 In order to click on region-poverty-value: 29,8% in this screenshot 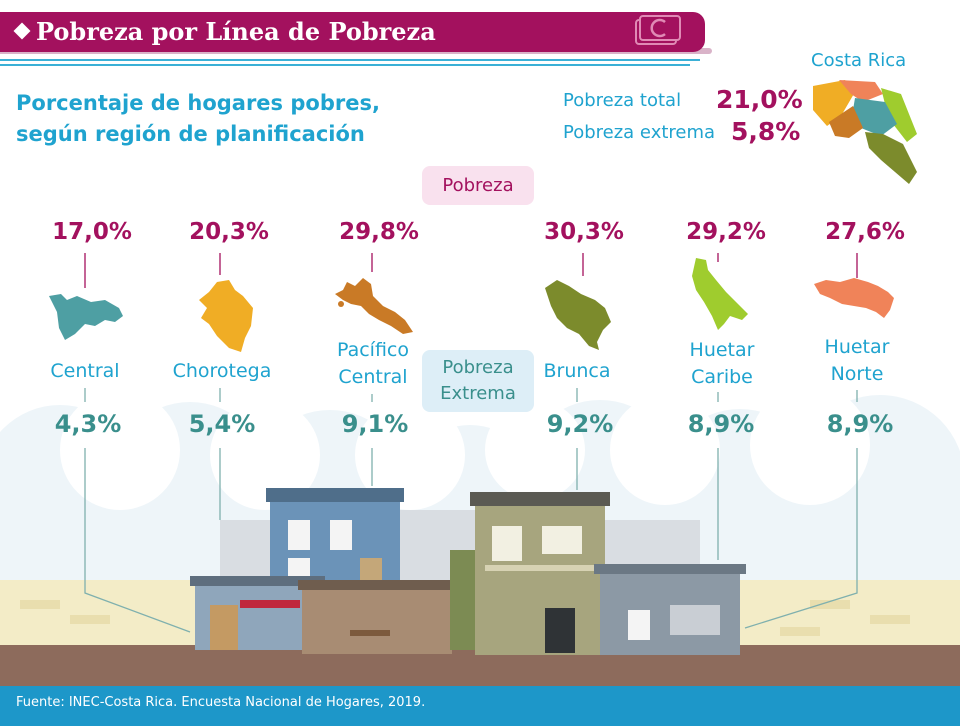, I will do `click(379, 232)`.